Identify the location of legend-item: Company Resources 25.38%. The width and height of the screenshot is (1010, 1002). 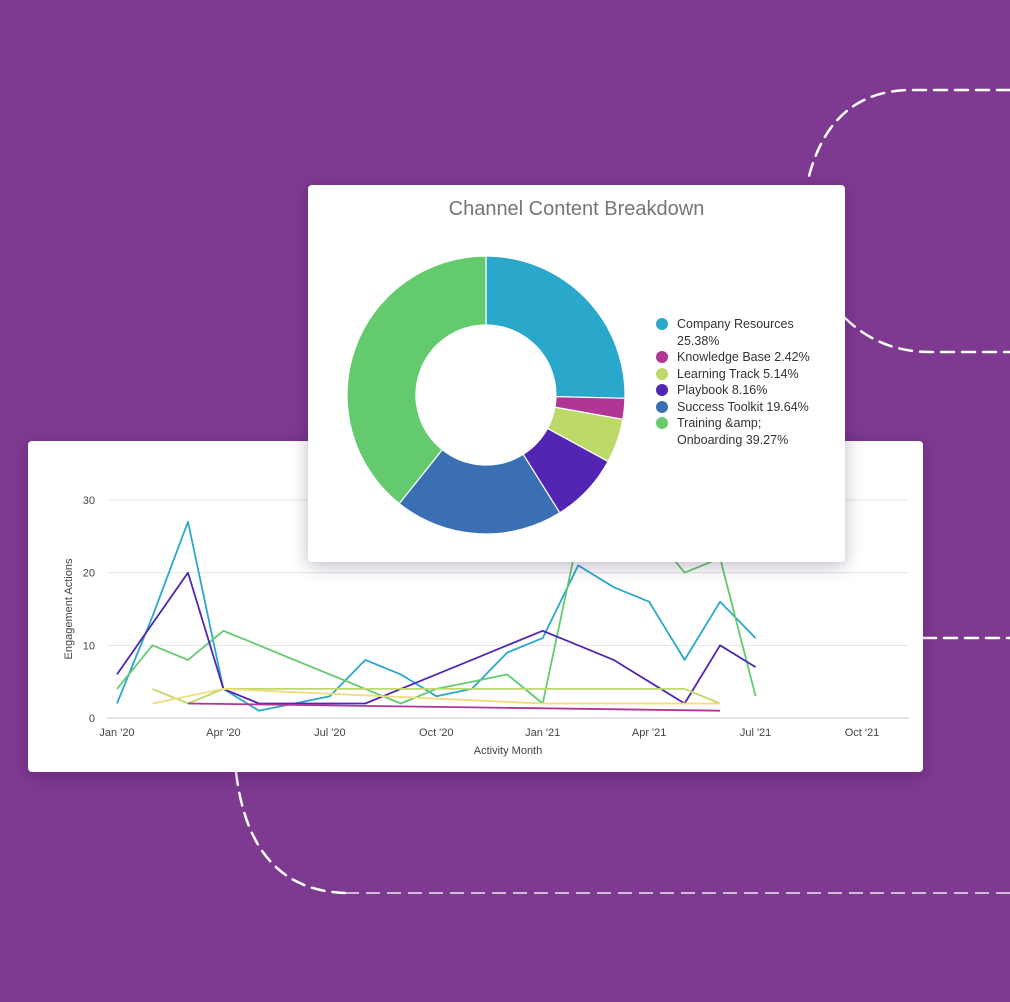
(745, 332).